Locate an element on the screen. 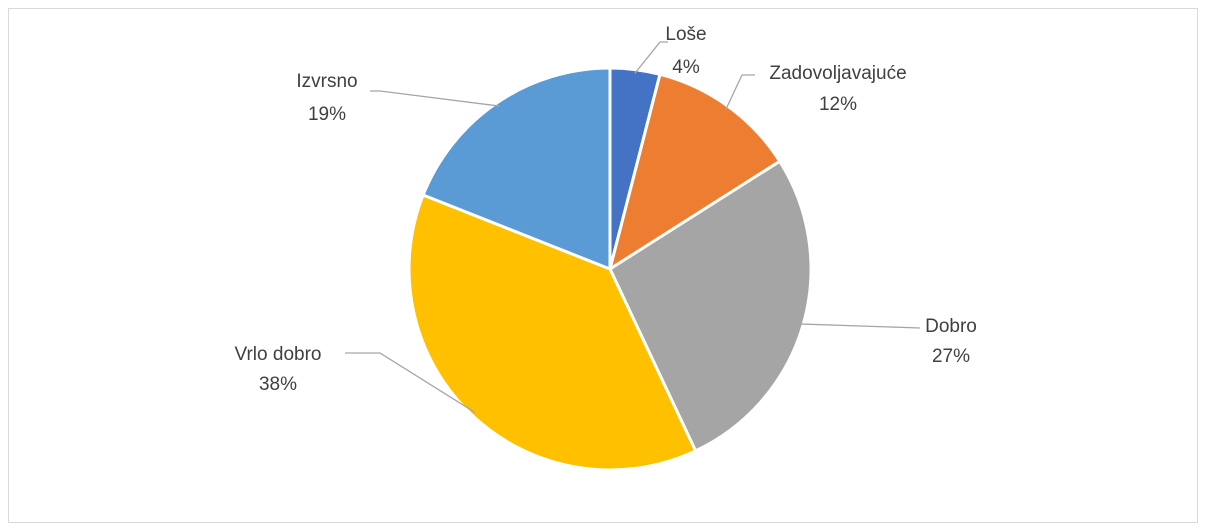 The height and width of the screenshot is (531, 1206). slice-label: Loše is located at coordinates (685, 34).